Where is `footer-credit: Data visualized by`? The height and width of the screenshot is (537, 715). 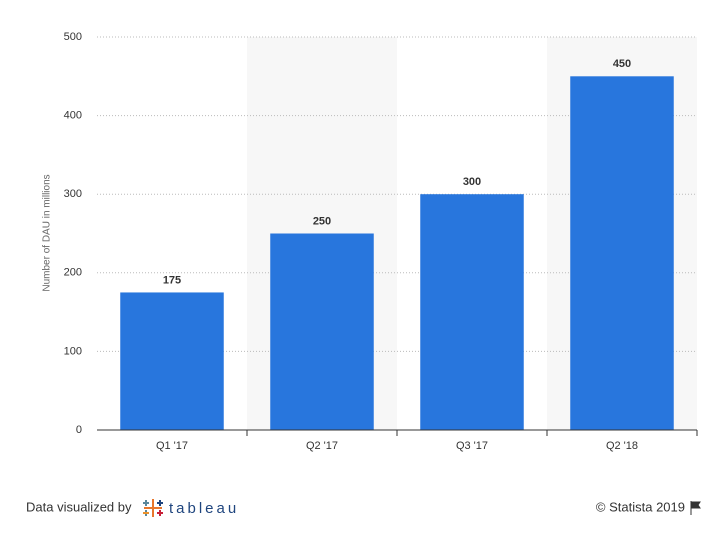 footer-credit: Data visualized by is located at coordinates (79, 506).